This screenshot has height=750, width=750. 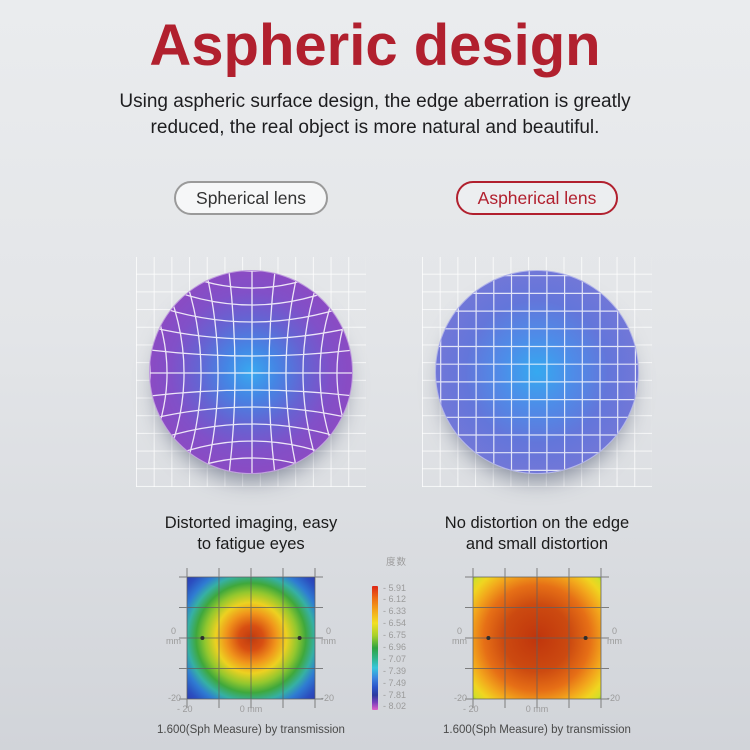 I want to click on lens-type-badges: Spherical lens Aspherical lens, so click(x=375, y=197).